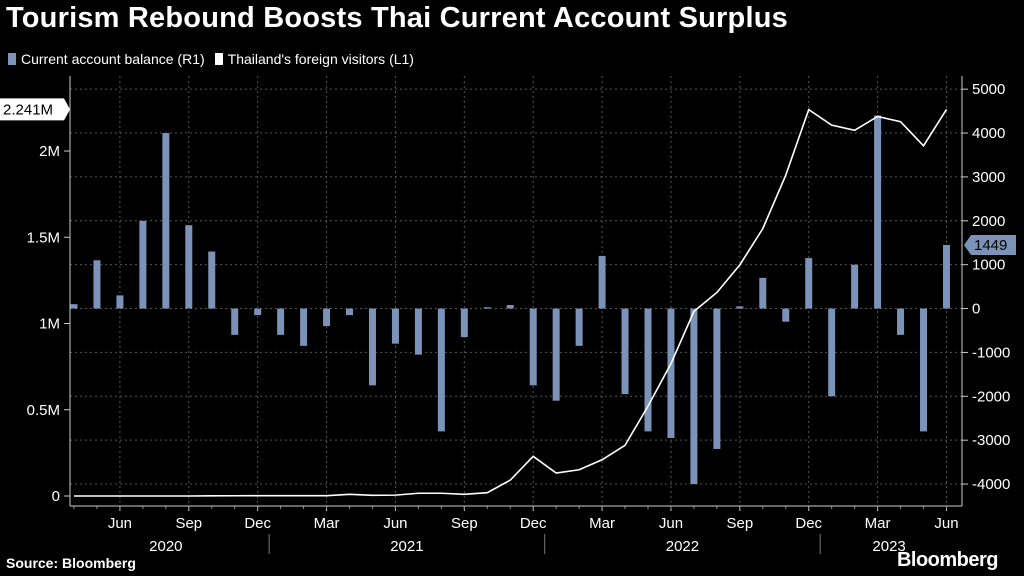 The image size is (1024, 576). I want to click on right-tick-label: 4000, so click(988, 133).